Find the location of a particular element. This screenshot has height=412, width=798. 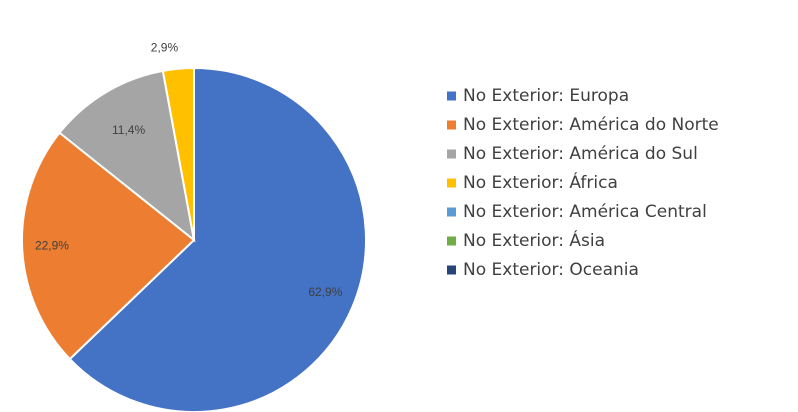

legend-label: No Exterior: Europa is located at coordinates (546, 96).